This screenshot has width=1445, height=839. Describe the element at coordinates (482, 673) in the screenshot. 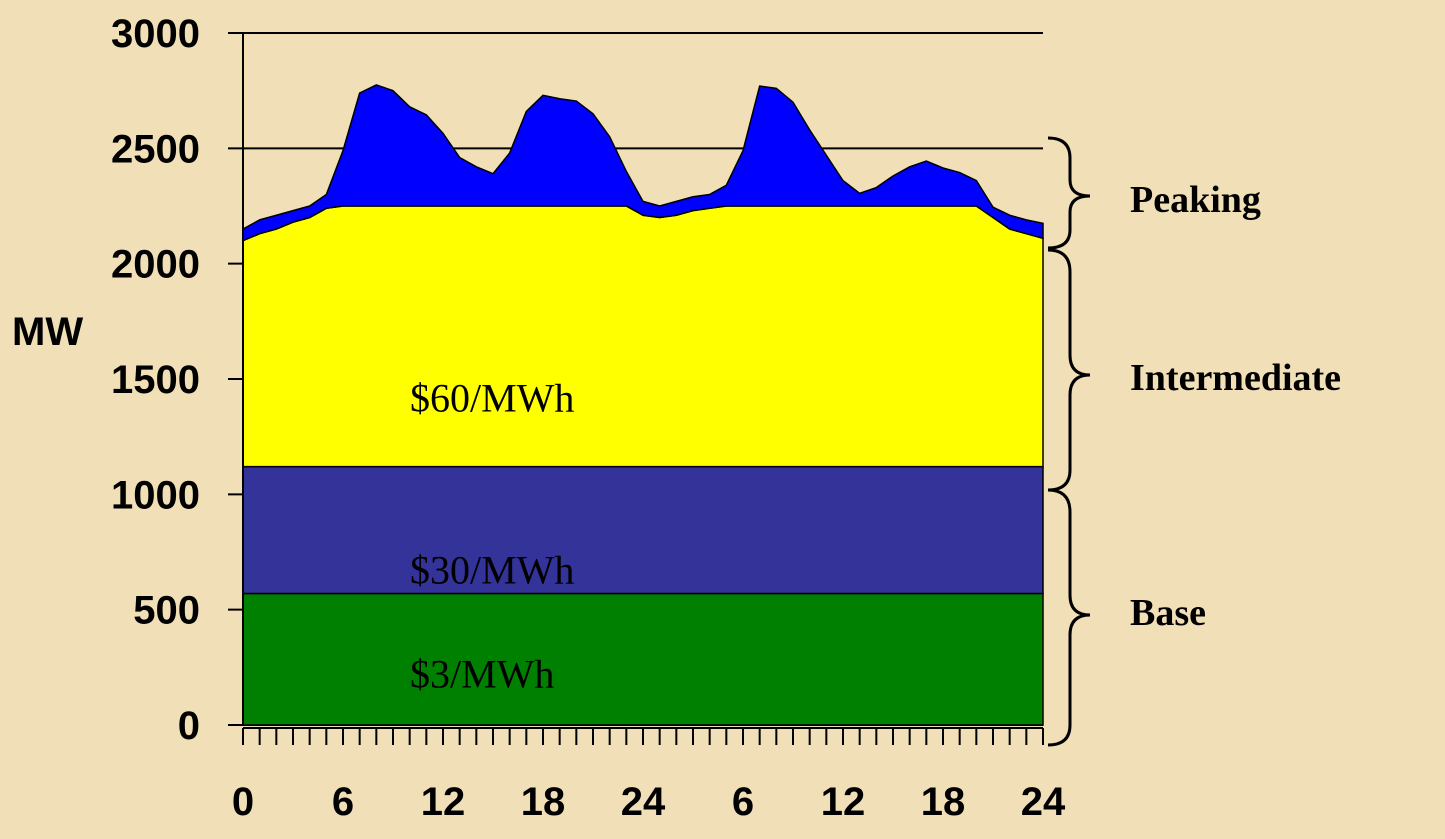

I see `area-label: $3/MWh` at that location.